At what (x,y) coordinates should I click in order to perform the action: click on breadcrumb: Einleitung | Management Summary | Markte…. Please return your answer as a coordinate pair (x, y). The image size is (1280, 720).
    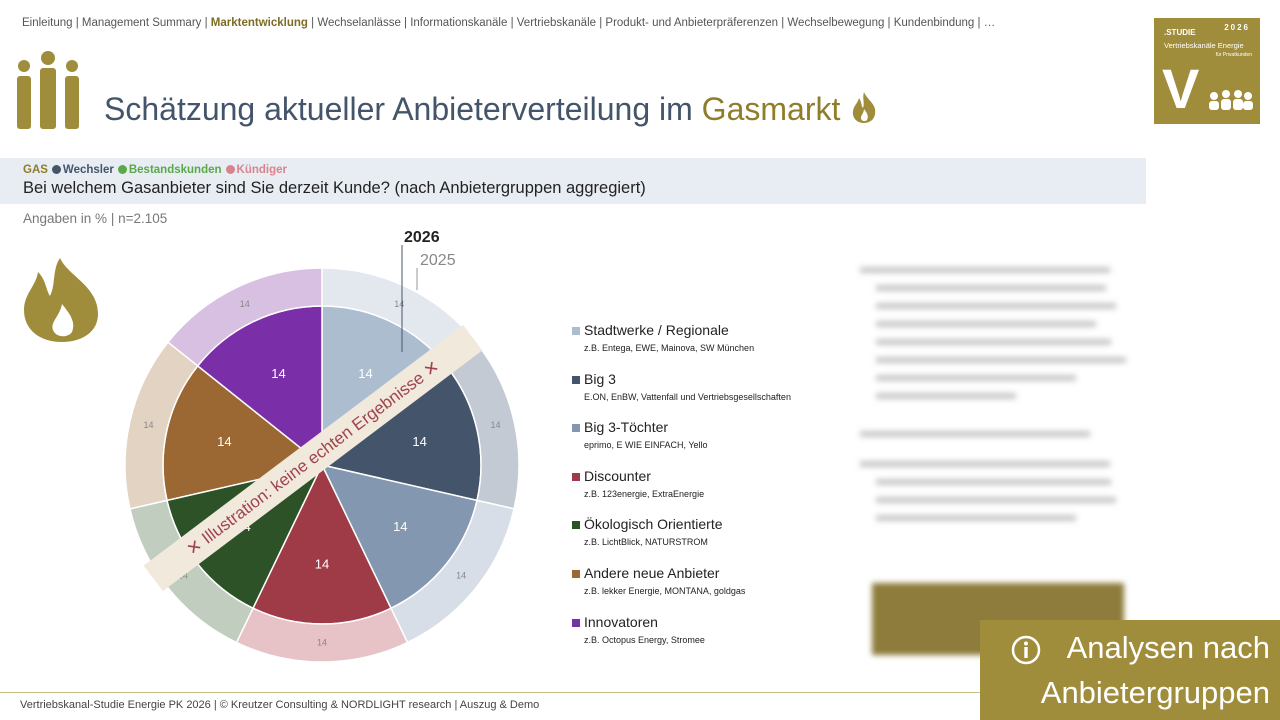
    Looking at the image, I should click on (508, 23).